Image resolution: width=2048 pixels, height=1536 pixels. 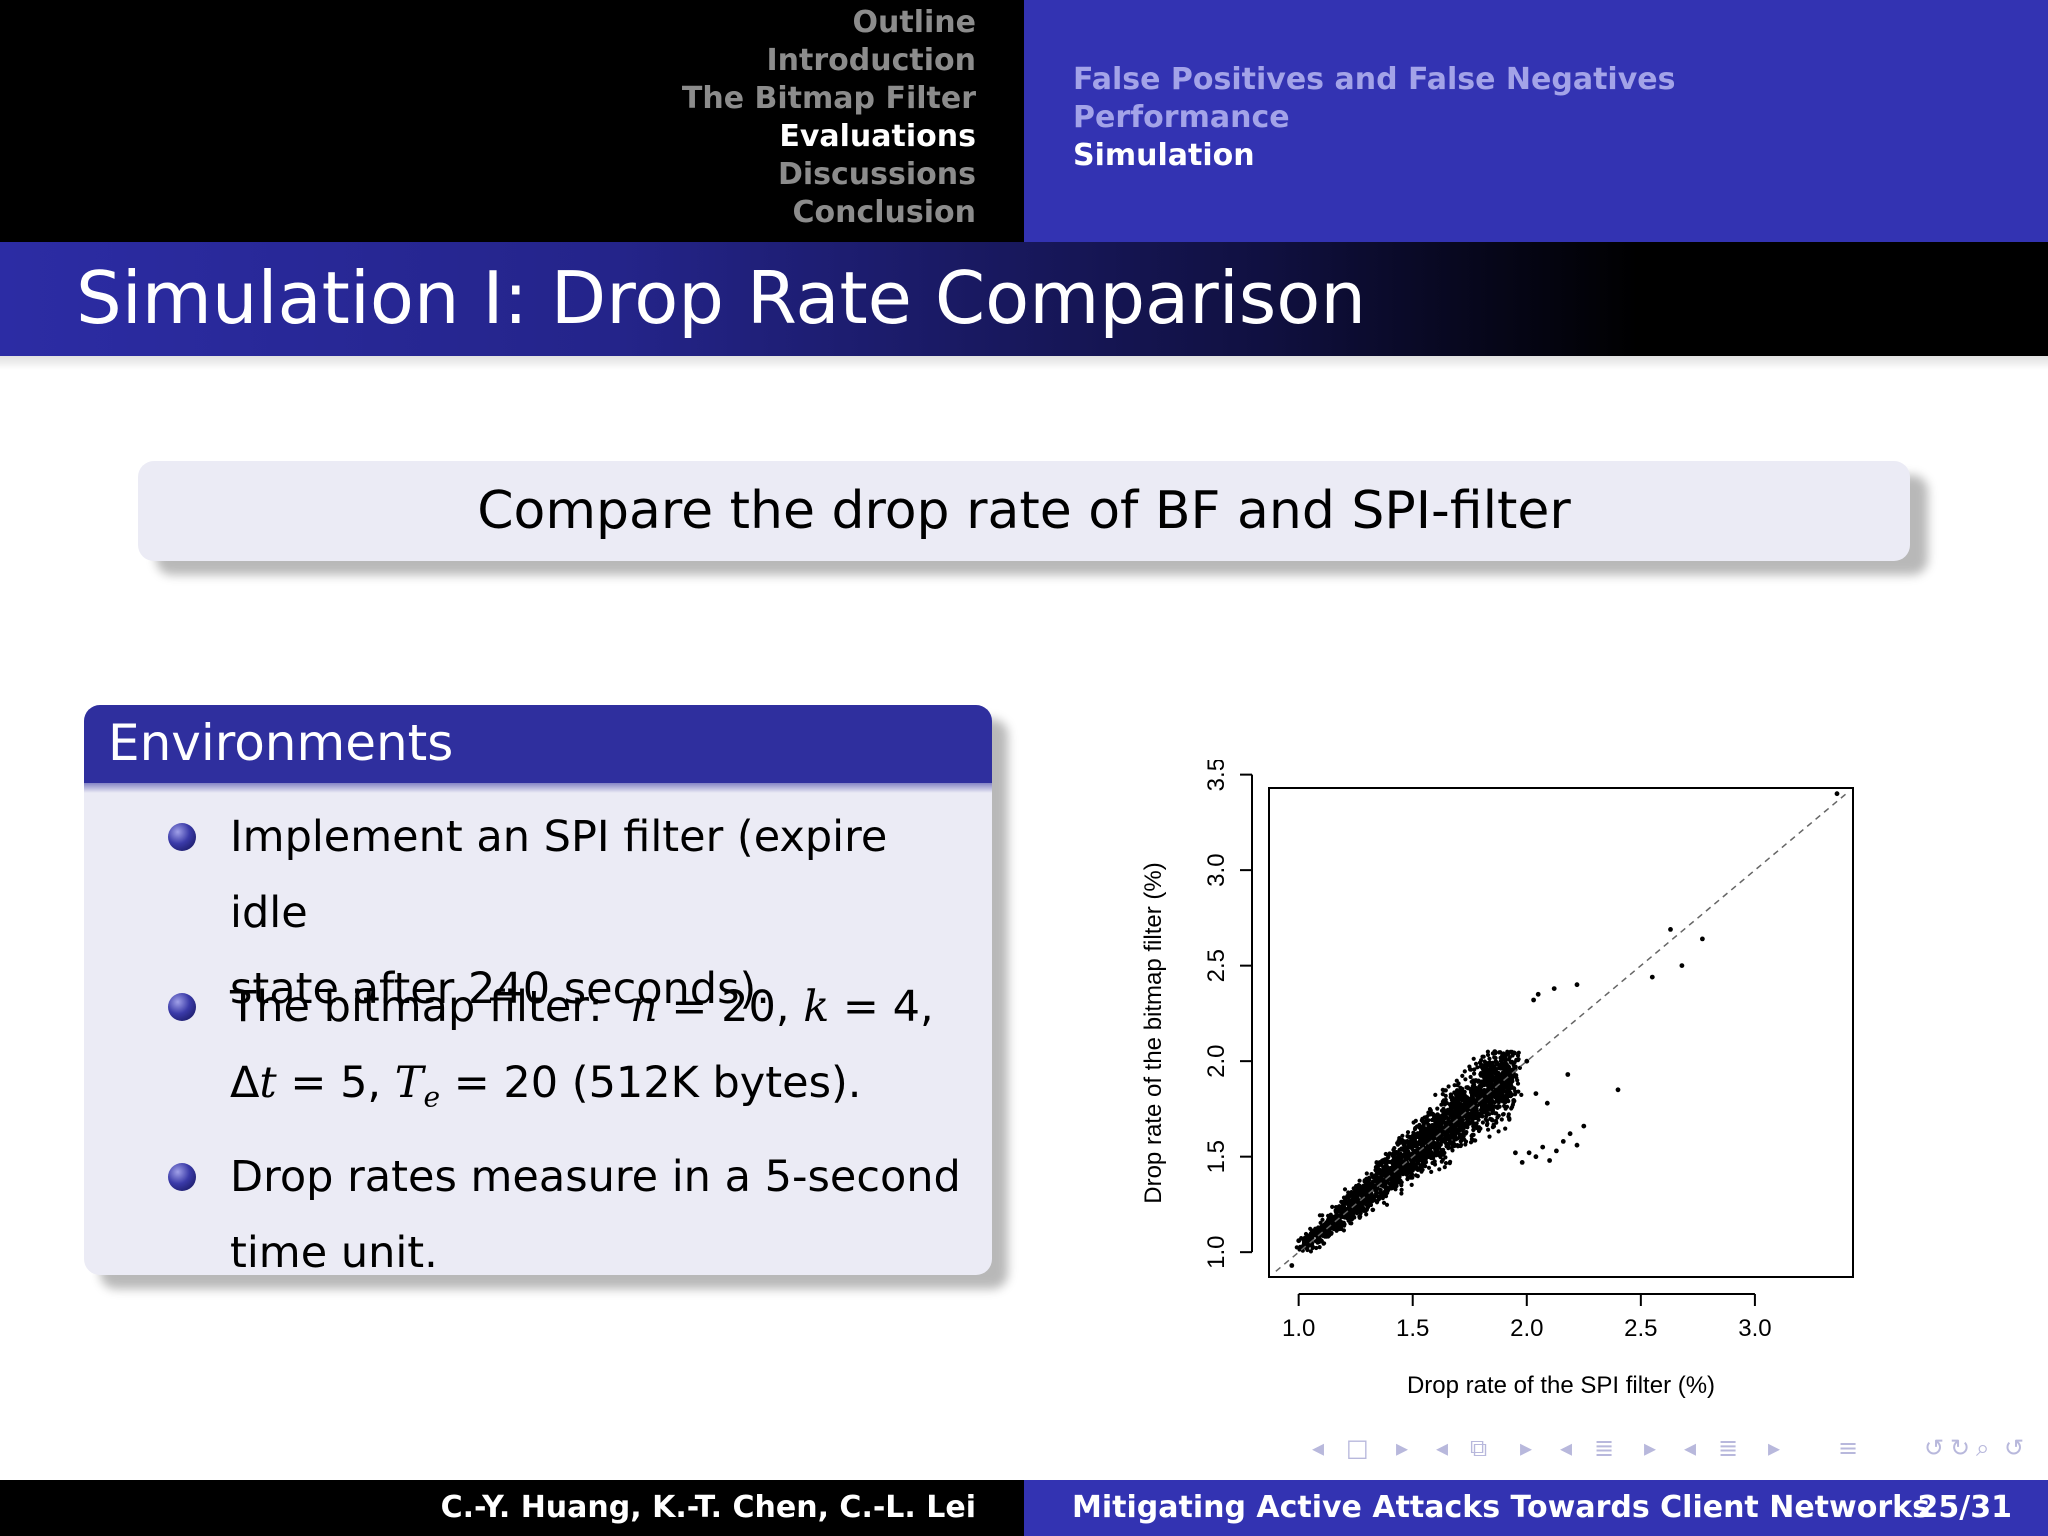 I want to click on nav-subsection-false-positives: False Positives and False Negatives, so click(x=1374, y=79).